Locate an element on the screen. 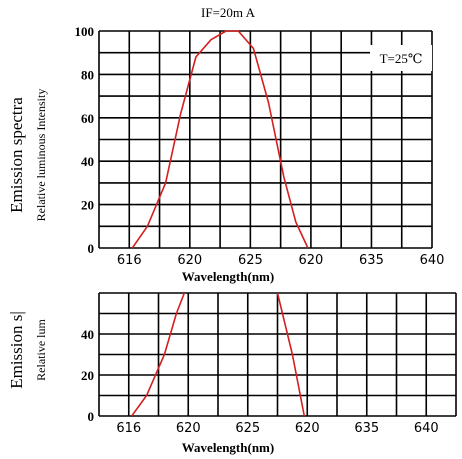 The image size is (462, 459). chart-1-annotation: T=25℃ is located at coordinates (401, 58).